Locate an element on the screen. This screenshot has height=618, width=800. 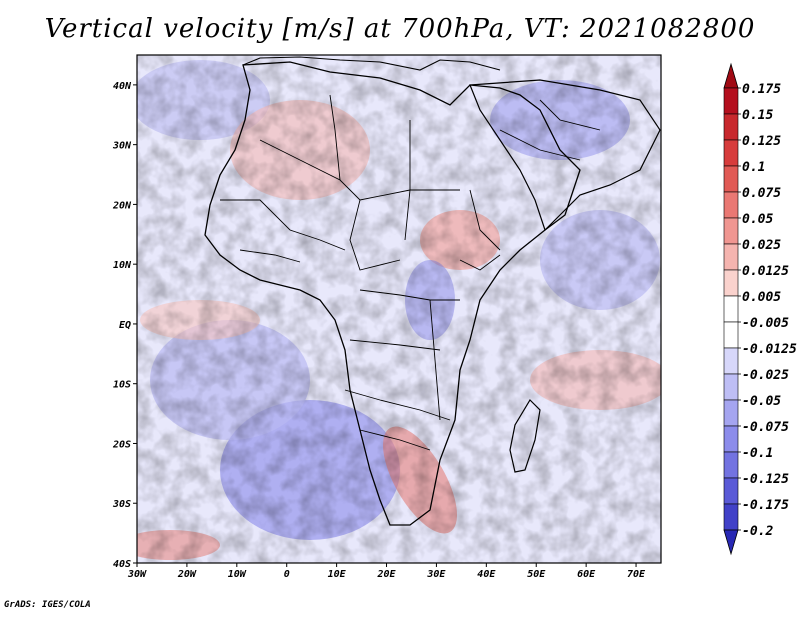
colorbar-label: 0.1 is located at coordinates (753, 167).